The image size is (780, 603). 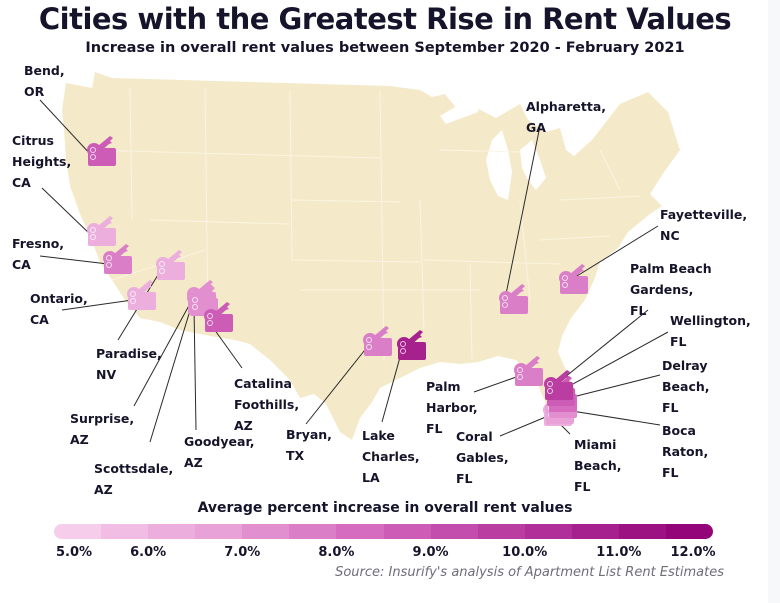 I want to click on city-label: Paradise, NV, so click(x=129, y=364).